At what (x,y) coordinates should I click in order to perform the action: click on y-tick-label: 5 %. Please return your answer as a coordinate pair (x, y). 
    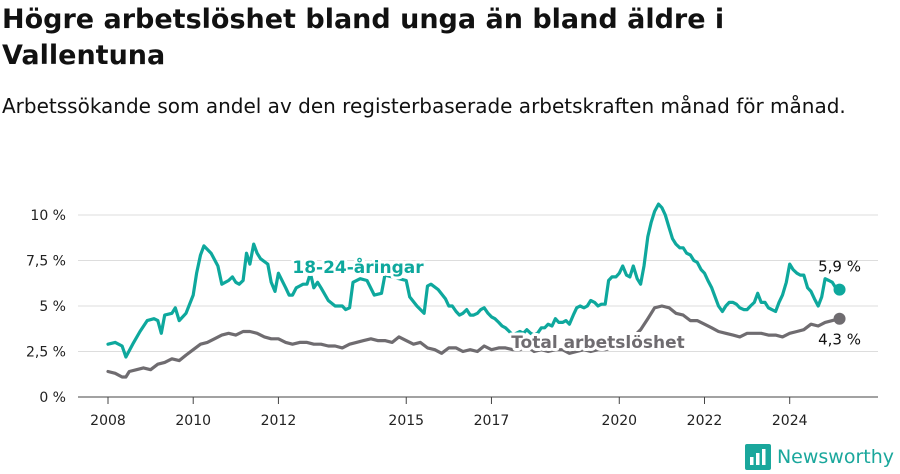
    Looking at the image, I should click on (52, 307).